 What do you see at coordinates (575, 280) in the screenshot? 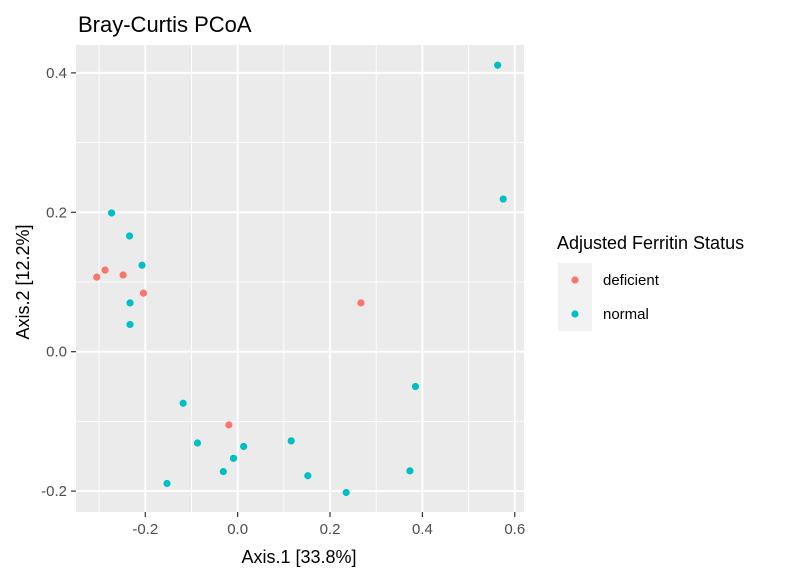
I see `legend-swatch-deficient` at bounding box center [575, 280].